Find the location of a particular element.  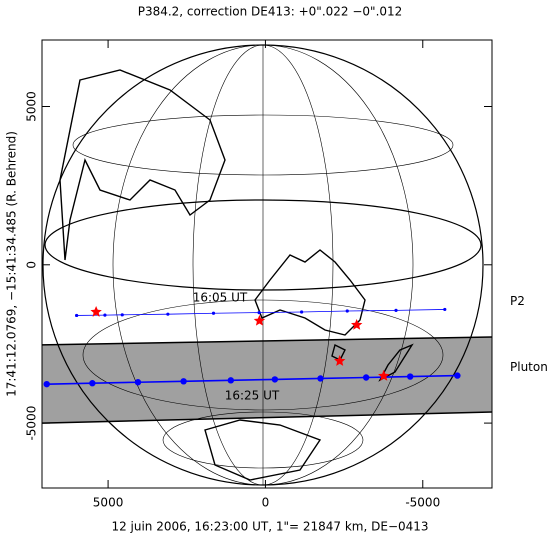

x-tick-label: -5000 is located at coordinates (422, 503).